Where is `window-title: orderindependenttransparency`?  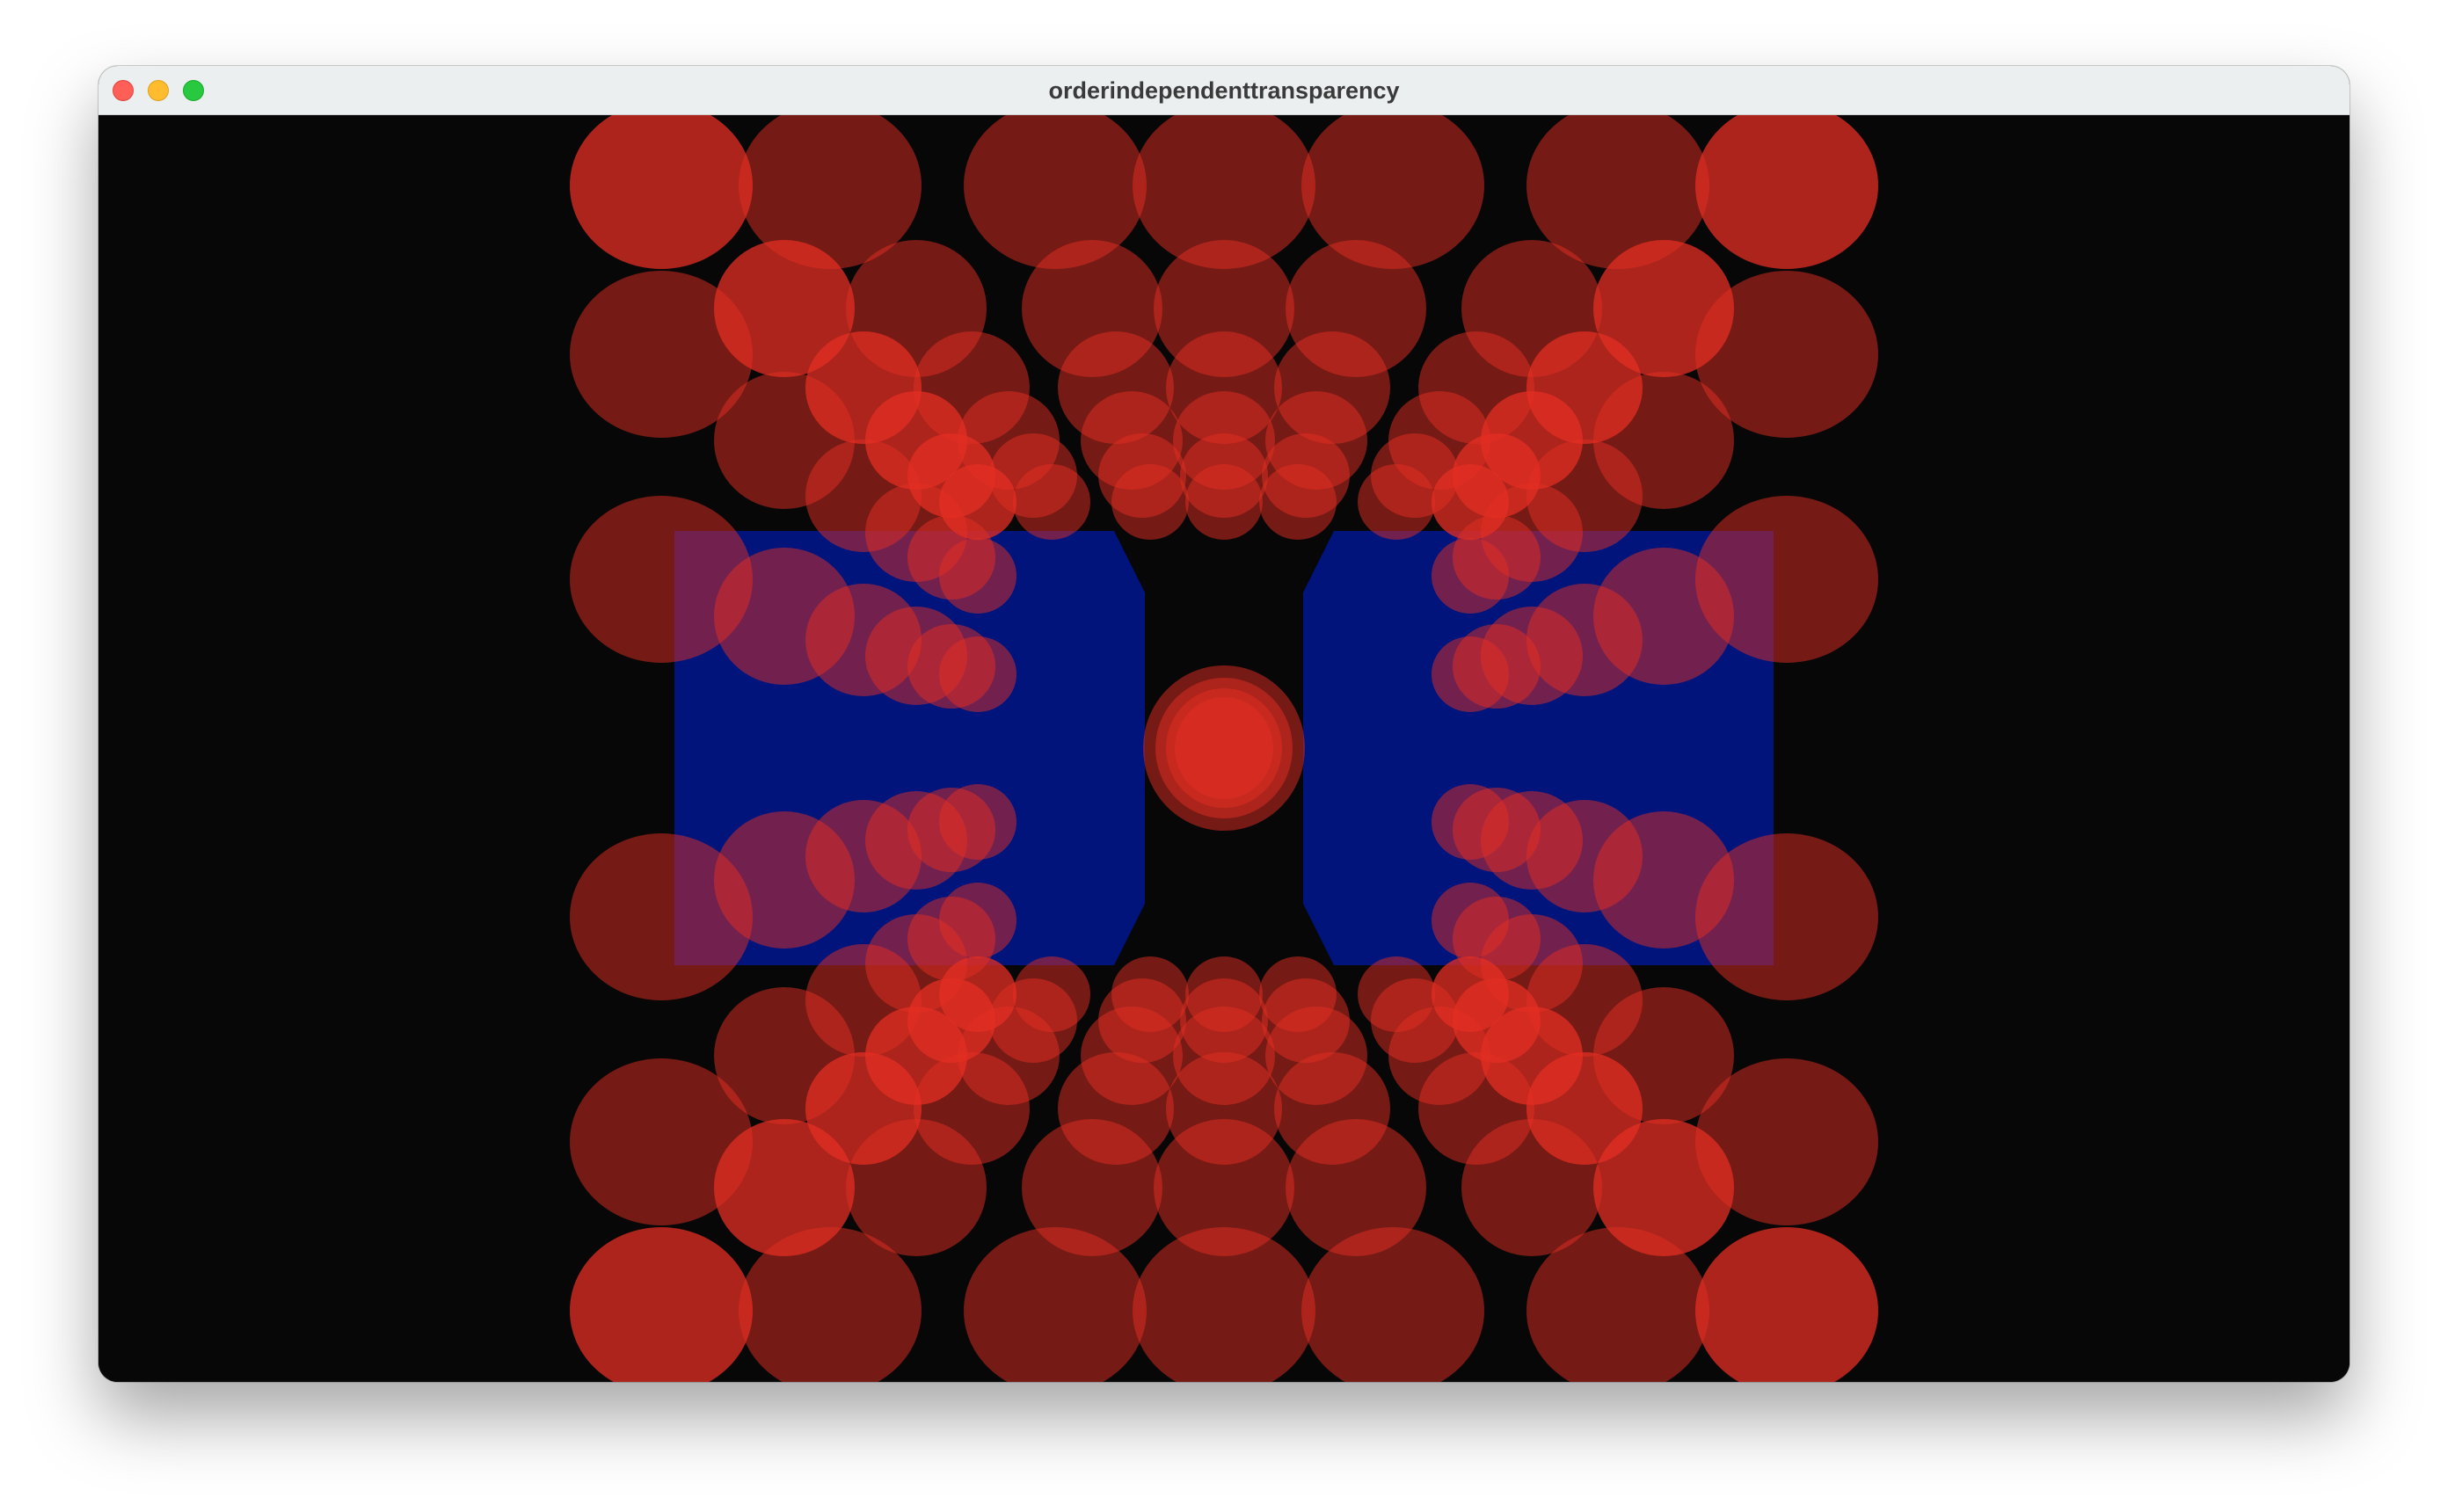 window-title: orderindependenttransparency is located at coordinates (1224, 91).